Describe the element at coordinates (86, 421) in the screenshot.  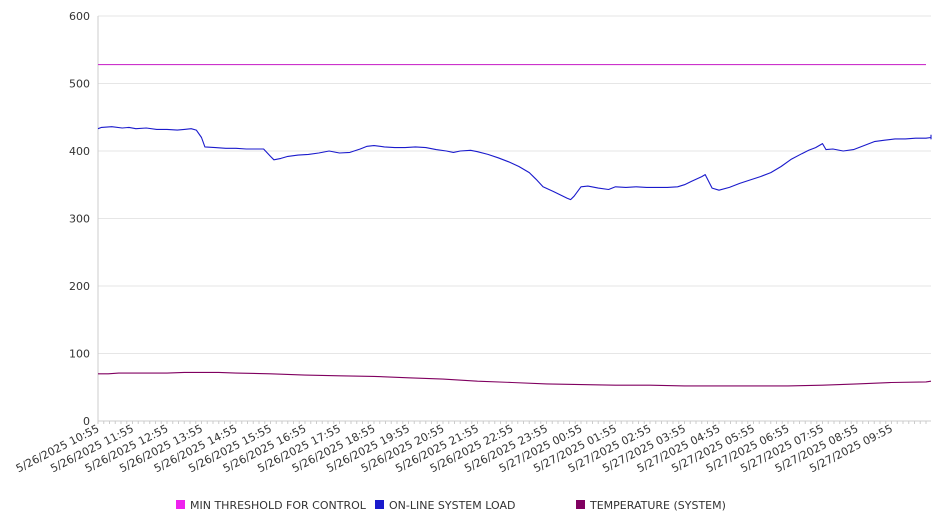
I see `y-tick-label: 0` at that location.